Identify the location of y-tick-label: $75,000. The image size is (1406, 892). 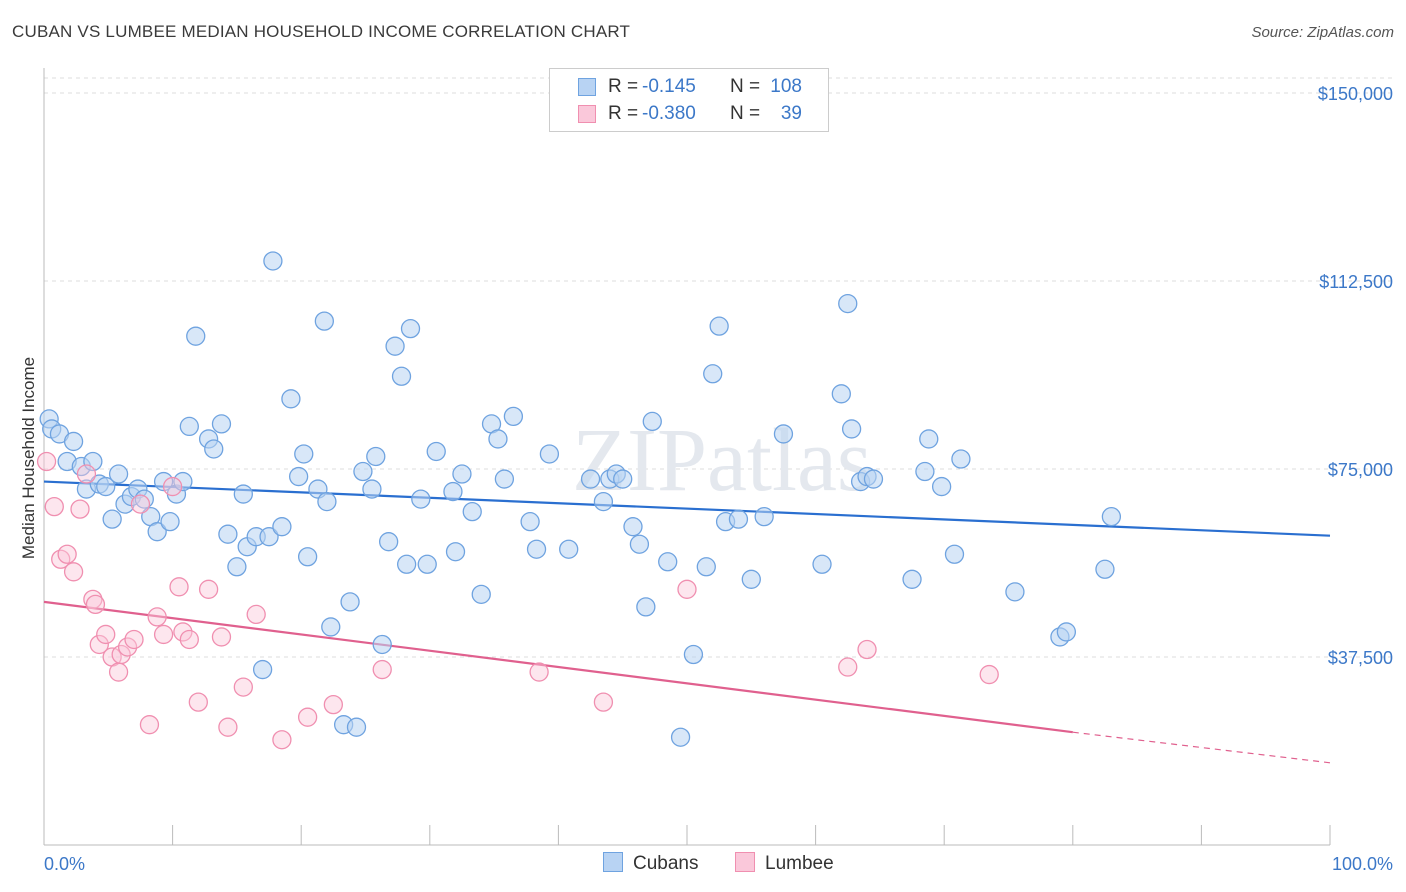
(1360, 470).